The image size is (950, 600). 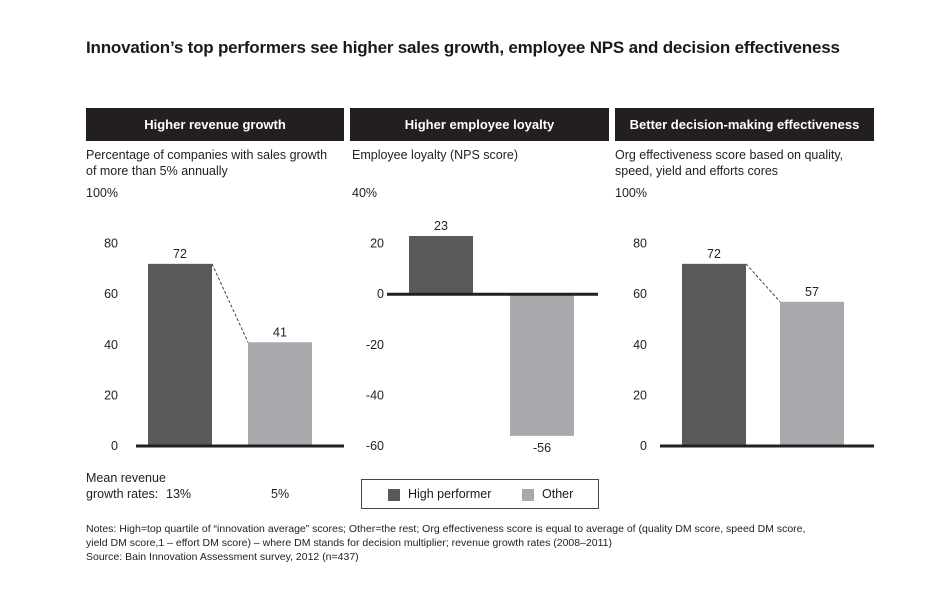 What do you see at coordinates (640, 294) in the screenshot?
I see `y-tick-label-decision: 60` at bounding box center [640, 294].